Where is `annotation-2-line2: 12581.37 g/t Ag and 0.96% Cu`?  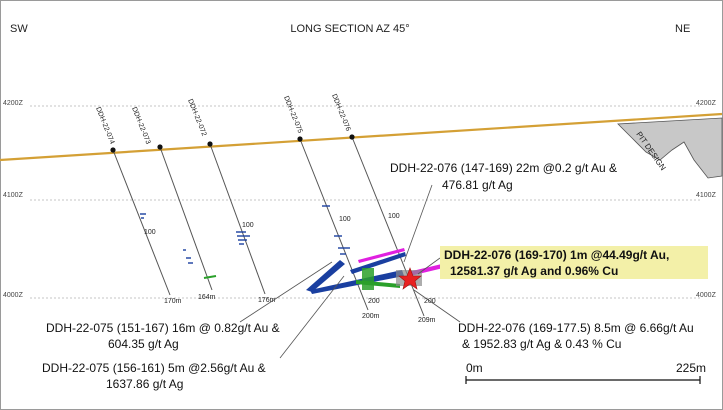 annotation-2-line2: 12581.37 g/t Ag and 0.96% Cu is located at coordinates (534, 271).